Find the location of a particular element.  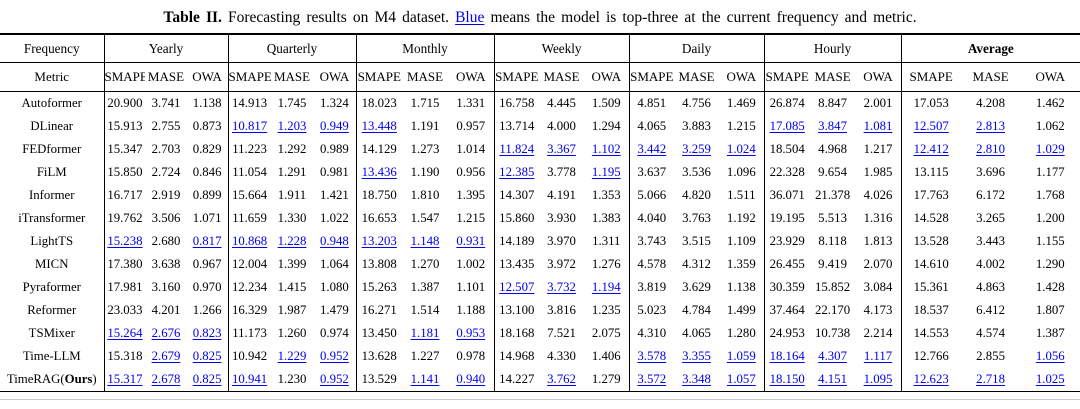

metric-value-cell: 4.000 is located at coordinates (561, 126).